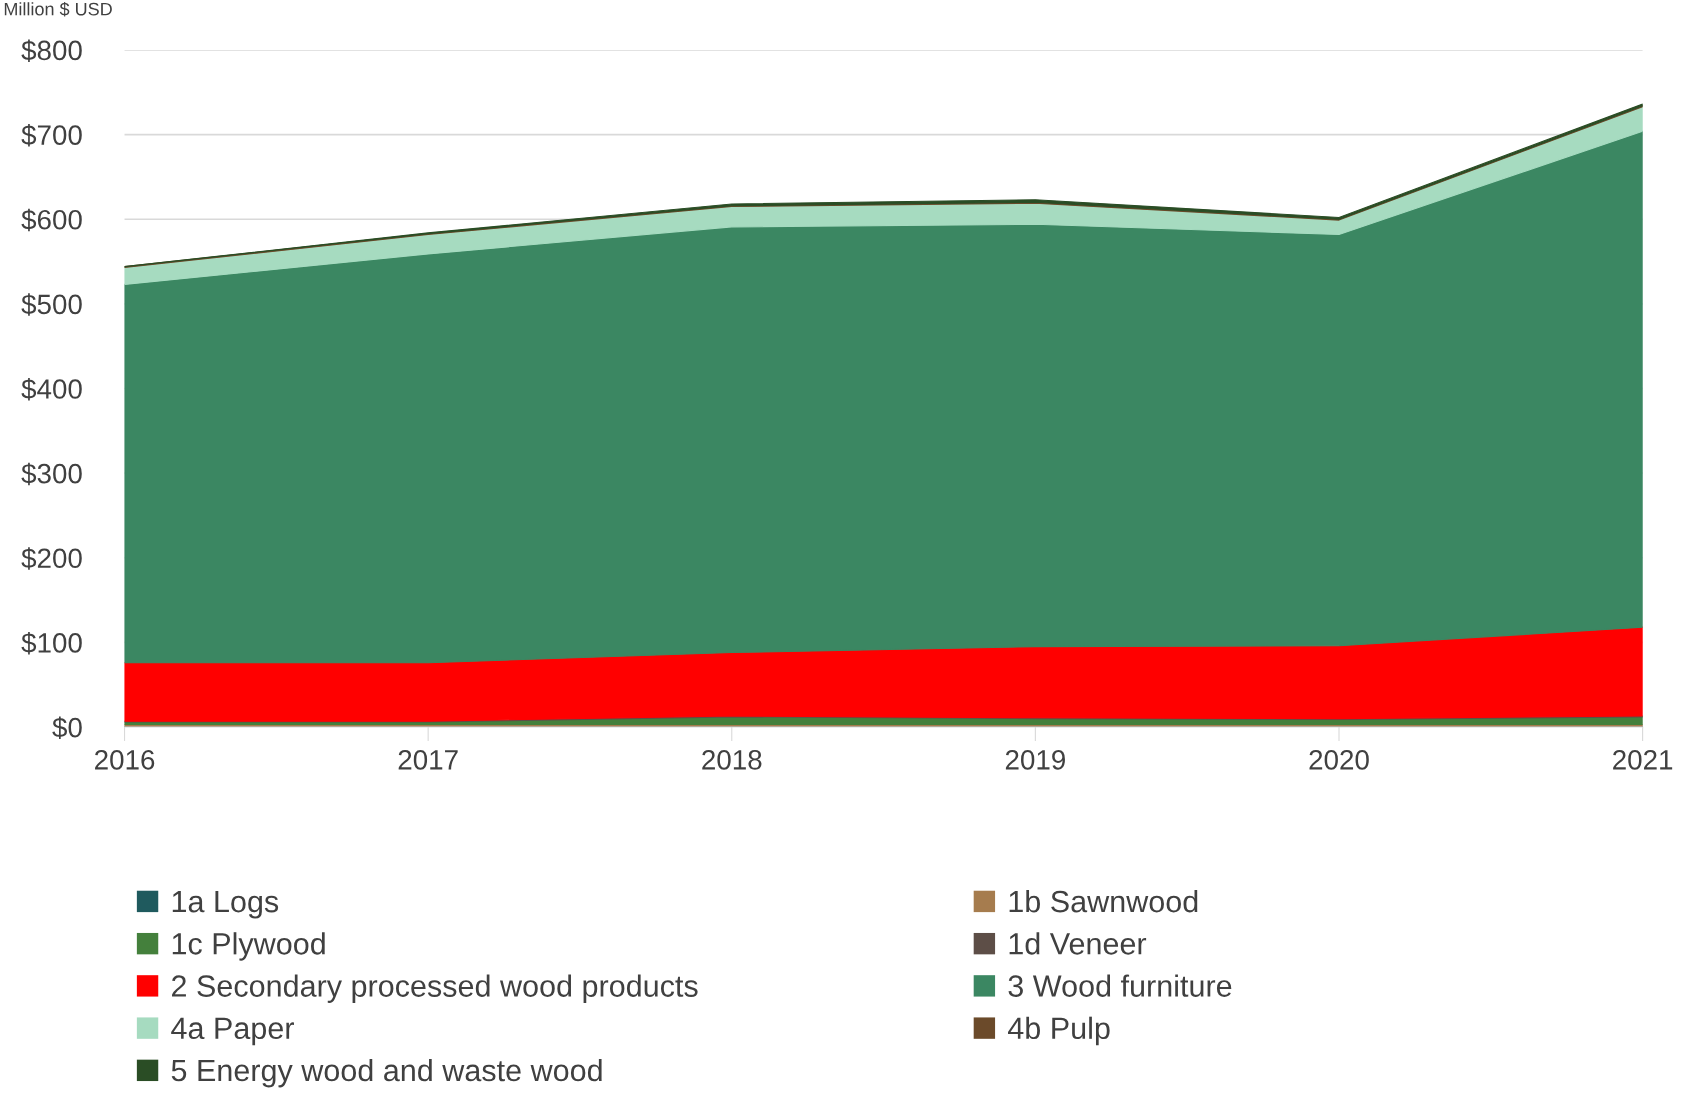 The width and height of the screenshot is (1683, 1110). What do you see at coordinates (51, 135) in the screenshot?
I see `y-tick-label: $700` at bounding box center [51, 135].